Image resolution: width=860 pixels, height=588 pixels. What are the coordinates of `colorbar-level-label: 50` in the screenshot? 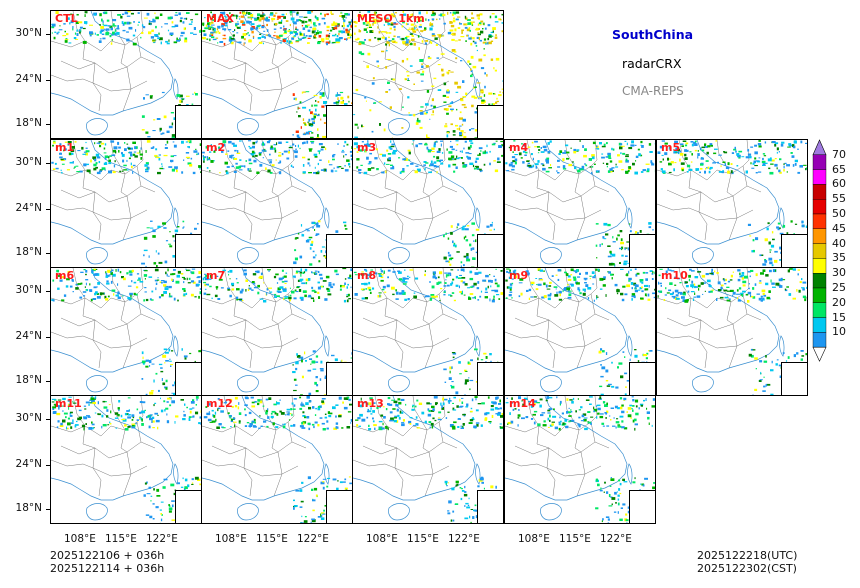 It's located at (839, 213).